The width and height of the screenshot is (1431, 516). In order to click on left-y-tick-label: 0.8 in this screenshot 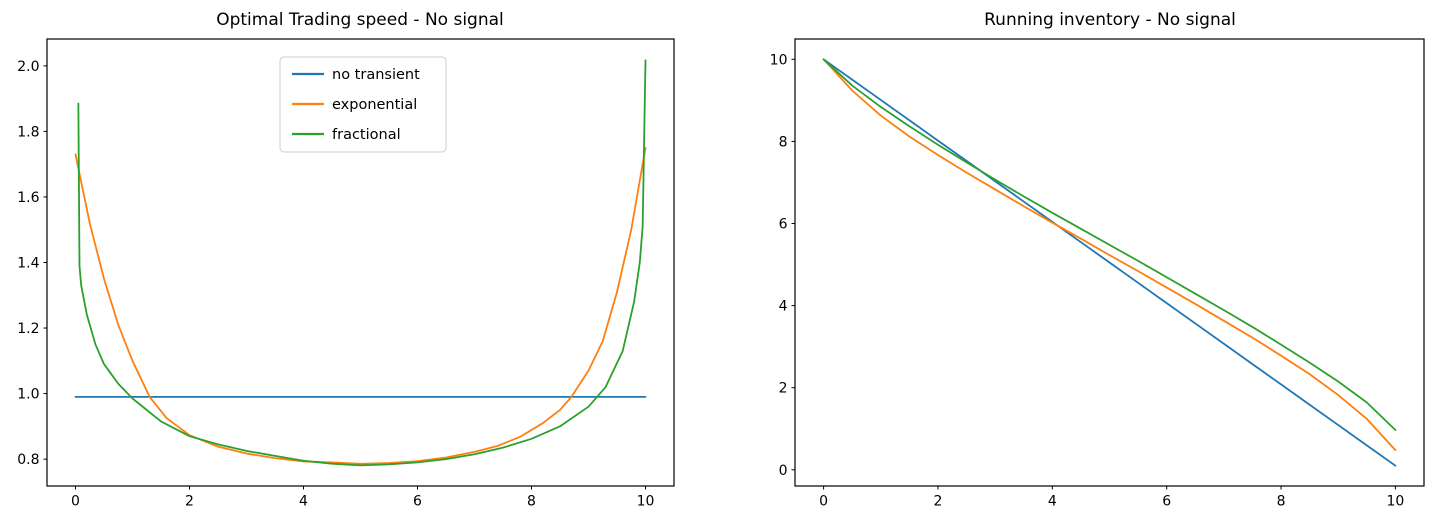, I will do `click(28, 460)`.